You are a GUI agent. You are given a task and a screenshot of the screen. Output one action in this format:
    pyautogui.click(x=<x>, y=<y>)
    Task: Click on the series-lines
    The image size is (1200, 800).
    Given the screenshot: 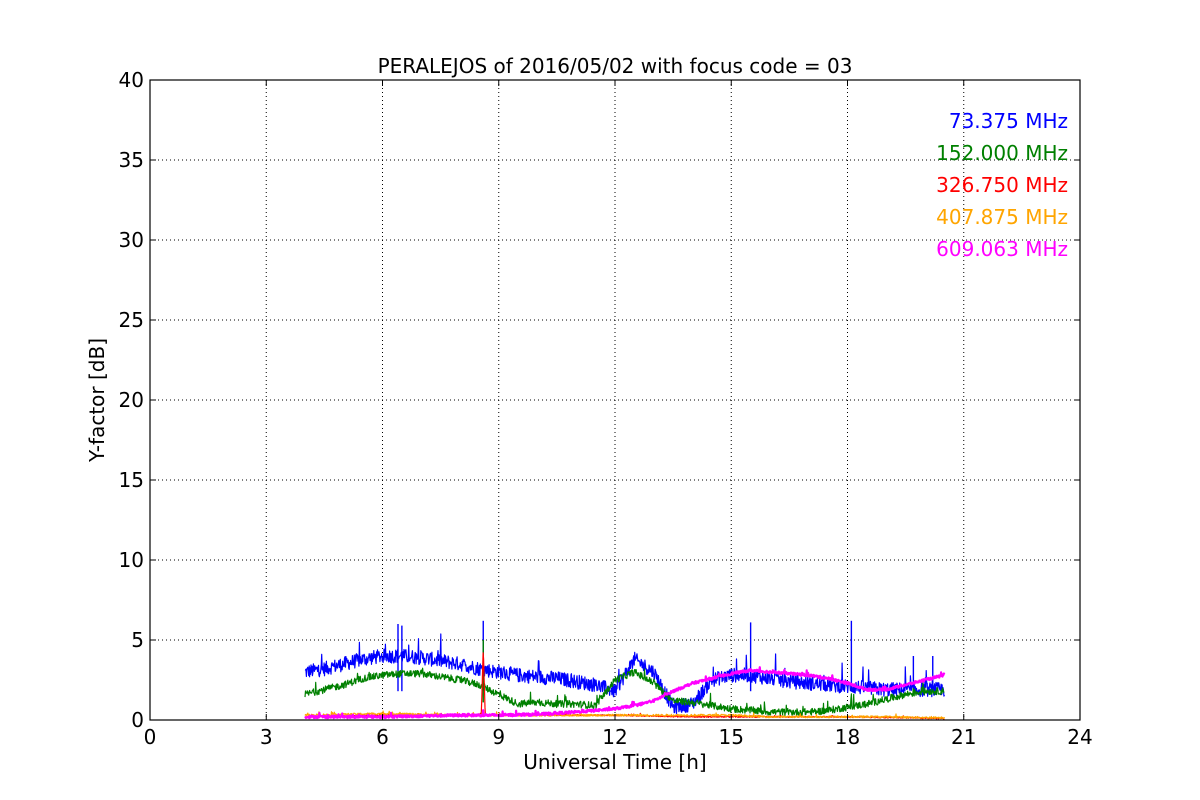 What is the action you would take?
    pyautogui.click(x=625, y=670)
    